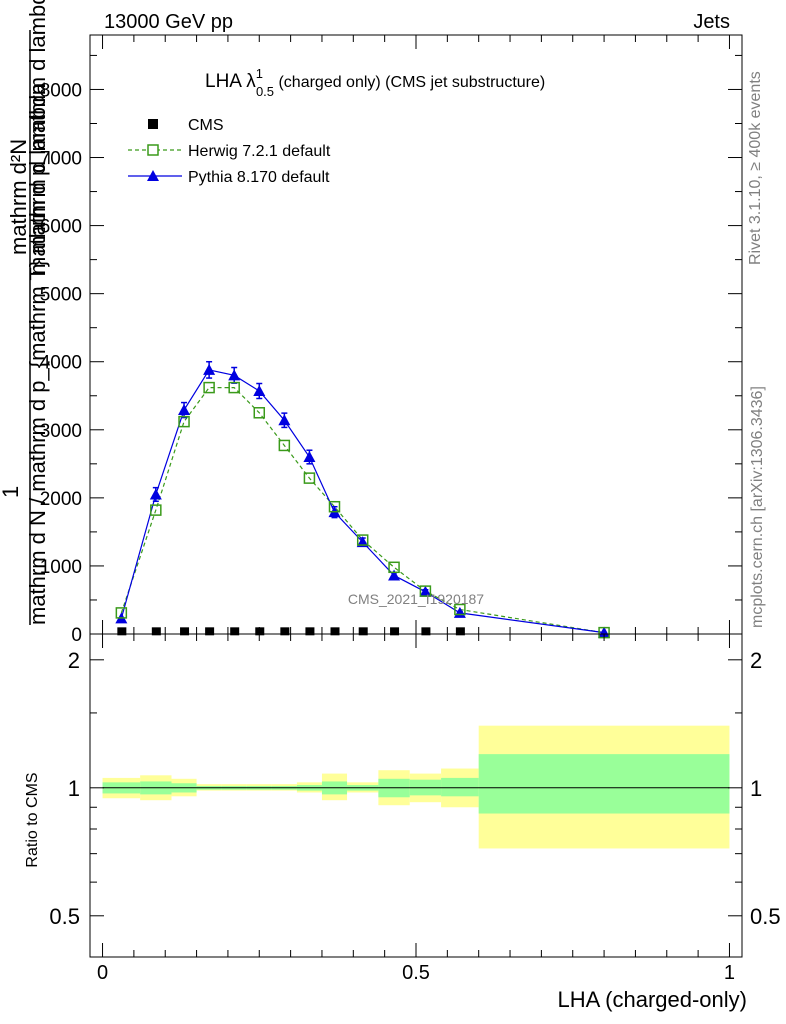 The height and width of the screenshot is (1024, 786). Describe the element at coordinates (153, 124) in the screenshot. I see `legend-marker-cms` at that location.